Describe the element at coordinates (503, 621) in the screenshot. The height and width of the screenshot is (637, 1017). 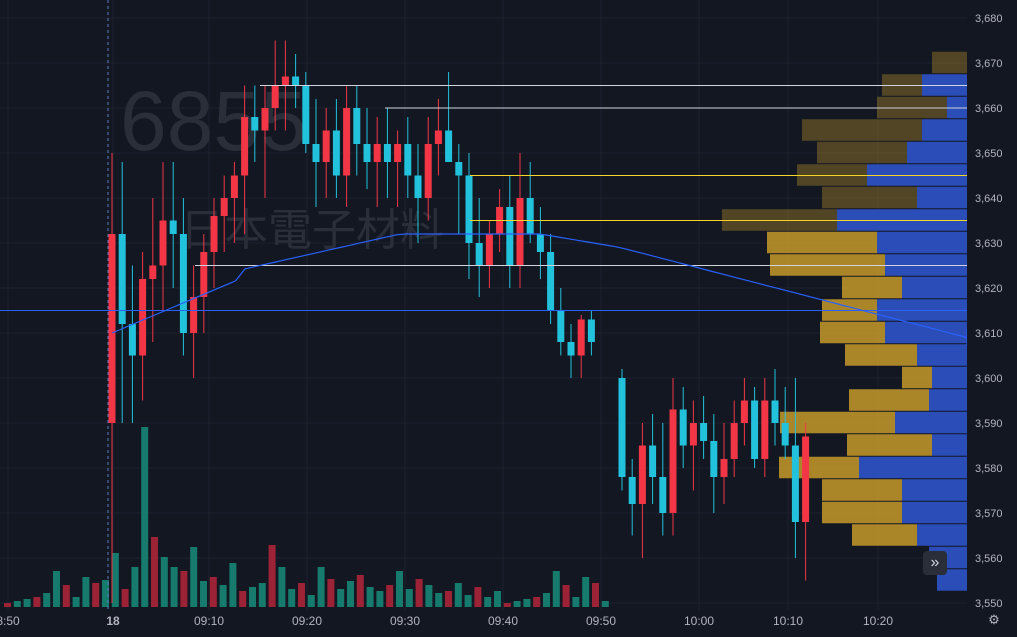
I see `time-tick-label: 09:40` at that location.